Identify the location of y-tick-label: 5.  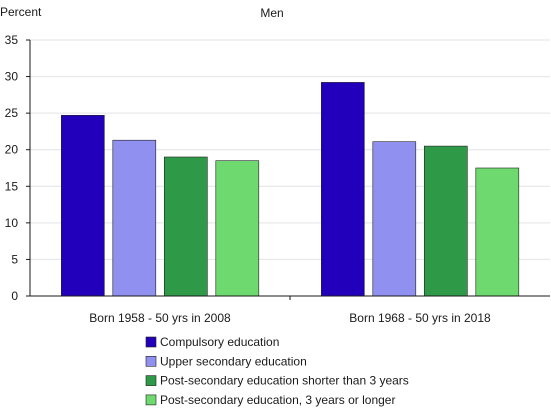
(14, 259).